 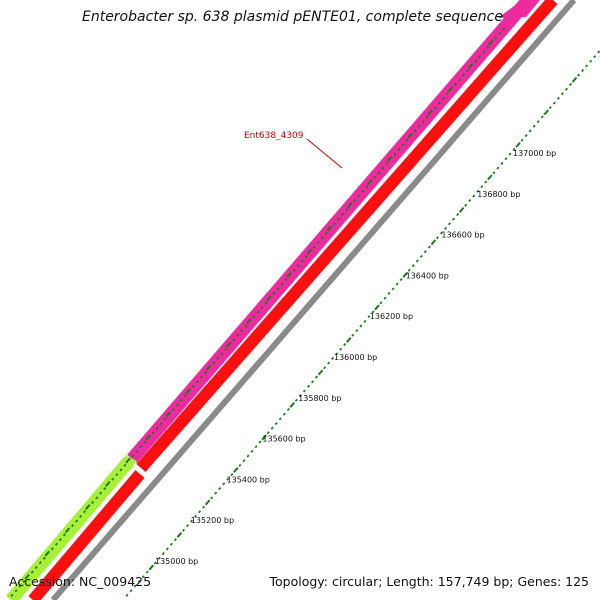 What do you see at coordinates (248, 479) in the screenshot?
I see `ruler-label: 135400 bp` at bounding box center [248, 479].